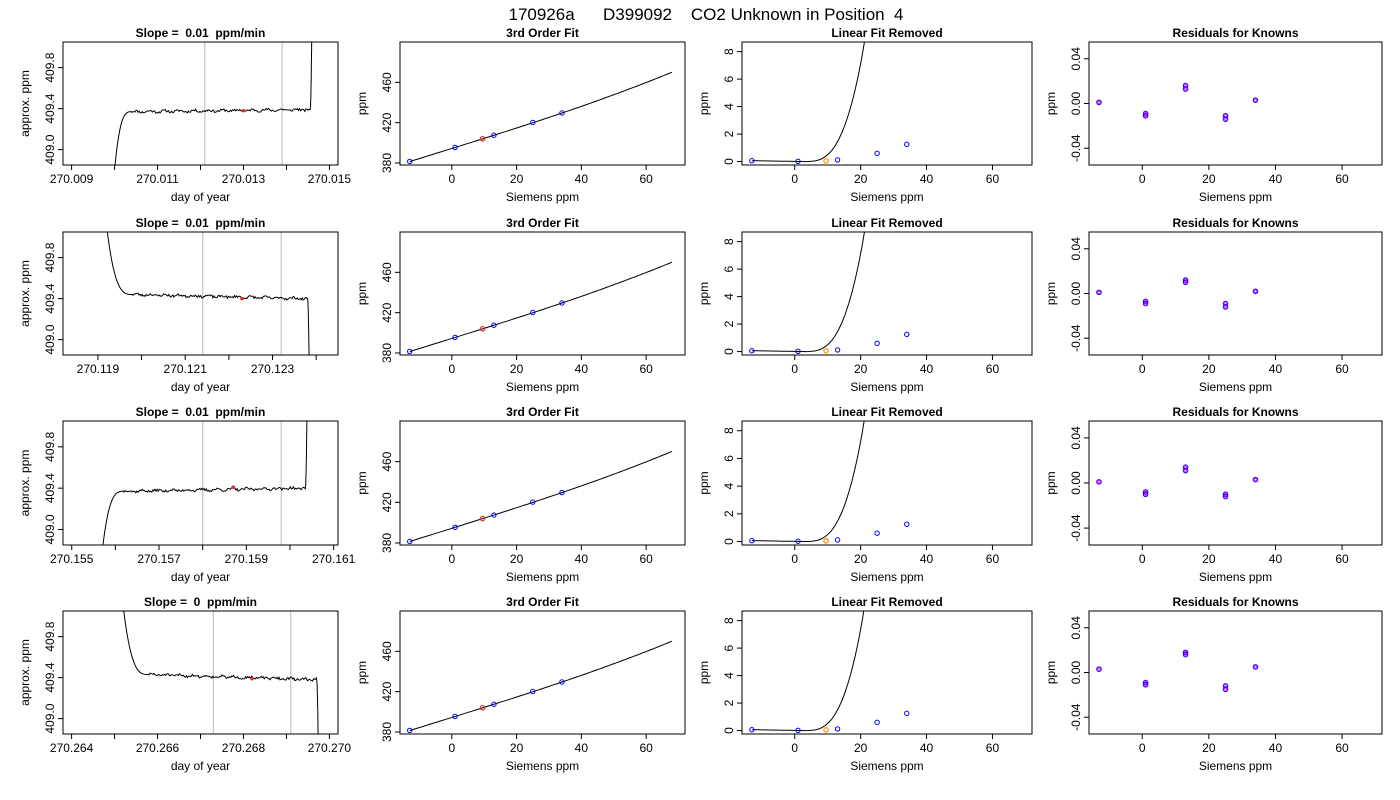 This screenshot has height=800, width=1400. What do you see at coordinates (25, 103) in the screenshot?
I see `y-axis-label: approx. ppm` at bounding box center [25, 103].